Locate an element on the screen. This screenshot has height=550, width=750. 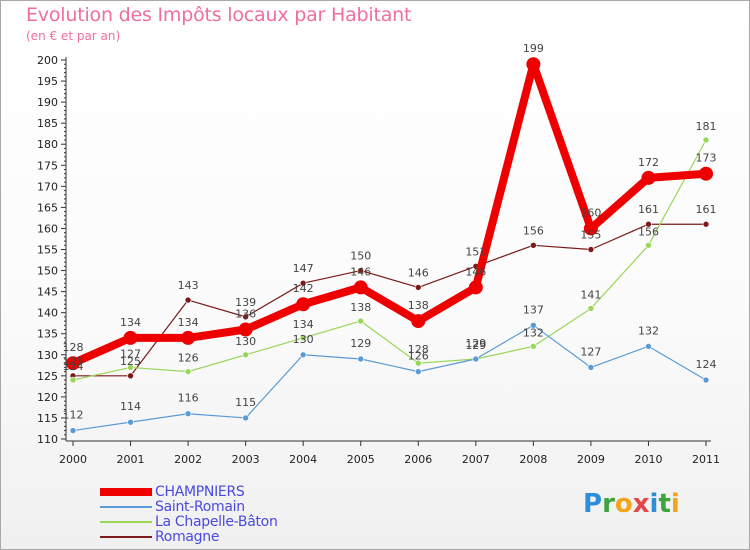
legend-label: CHAMPNIERS is located at coordinates (200, 492).